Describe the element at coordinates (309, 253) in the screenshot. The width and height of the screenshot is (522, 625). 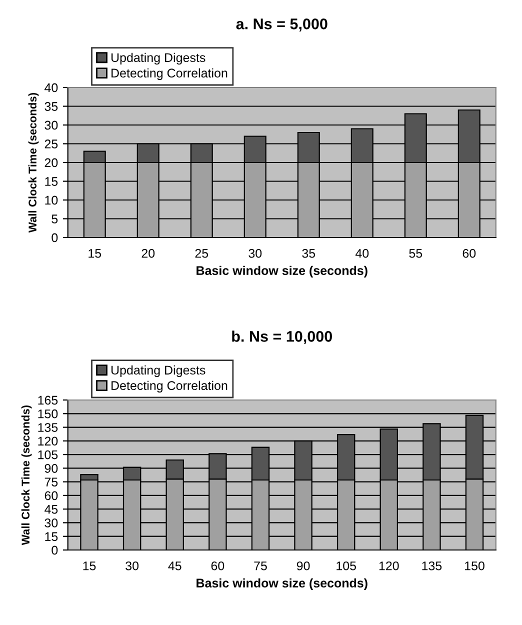
I see `x-tick-label: 35` at that location.